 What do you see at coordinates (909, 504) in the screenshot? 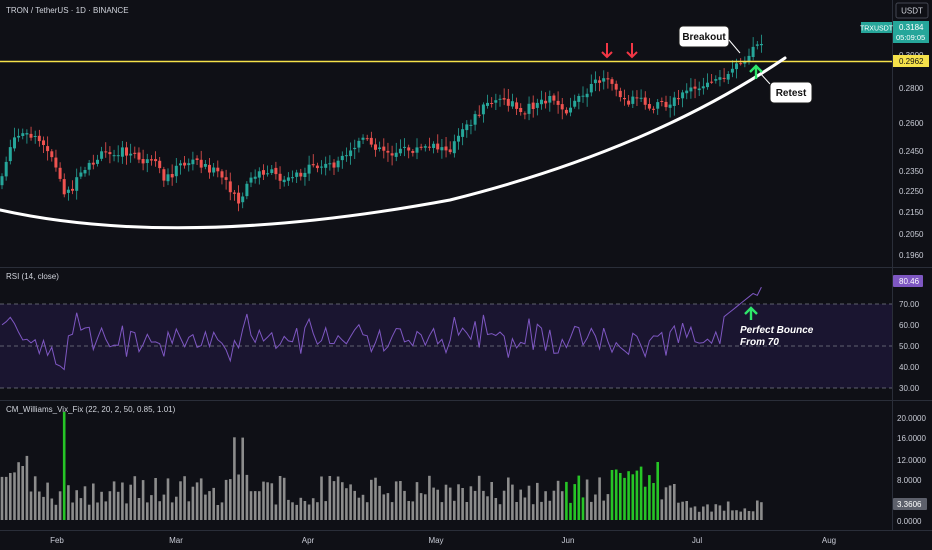
I see `vix-value: 3.3606` at bounding box center [909, 504].